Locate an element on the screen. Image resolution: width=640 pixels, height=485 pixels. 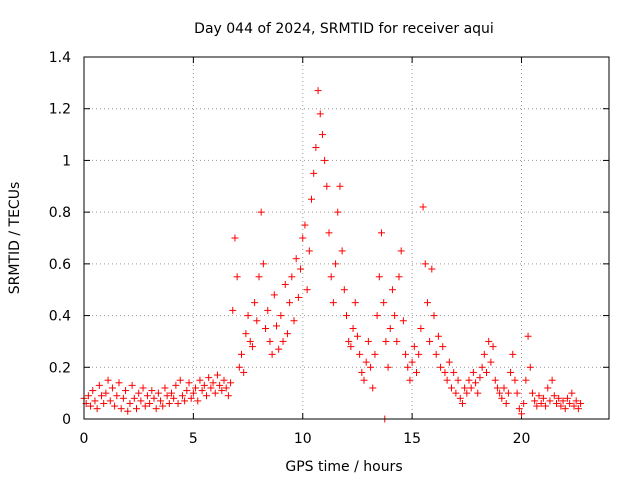
y-tick-label: 0.2 is located at coordinates (60, 368).